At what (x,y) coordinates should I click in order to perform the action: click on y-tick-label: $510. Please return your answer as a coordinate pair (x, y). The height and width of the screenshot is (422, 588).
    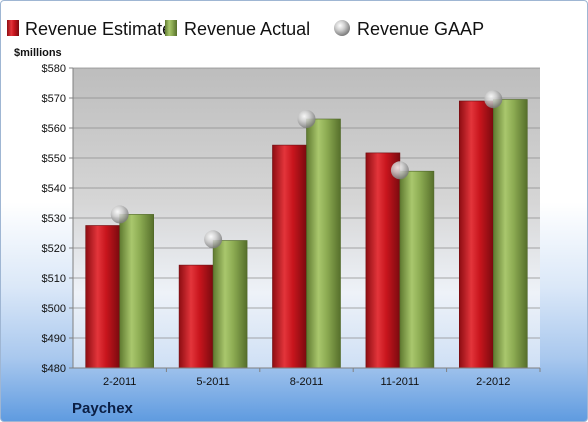
    Looking at the image, I should click on (54, 279).